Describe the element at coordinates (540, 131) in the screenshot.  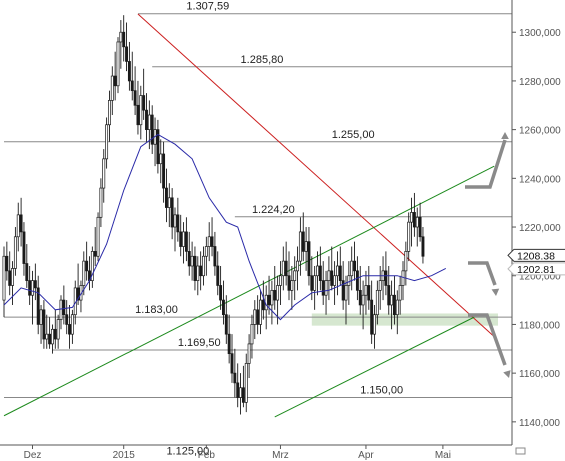
I see `y-tick-label-6: 1260,000` at that location.